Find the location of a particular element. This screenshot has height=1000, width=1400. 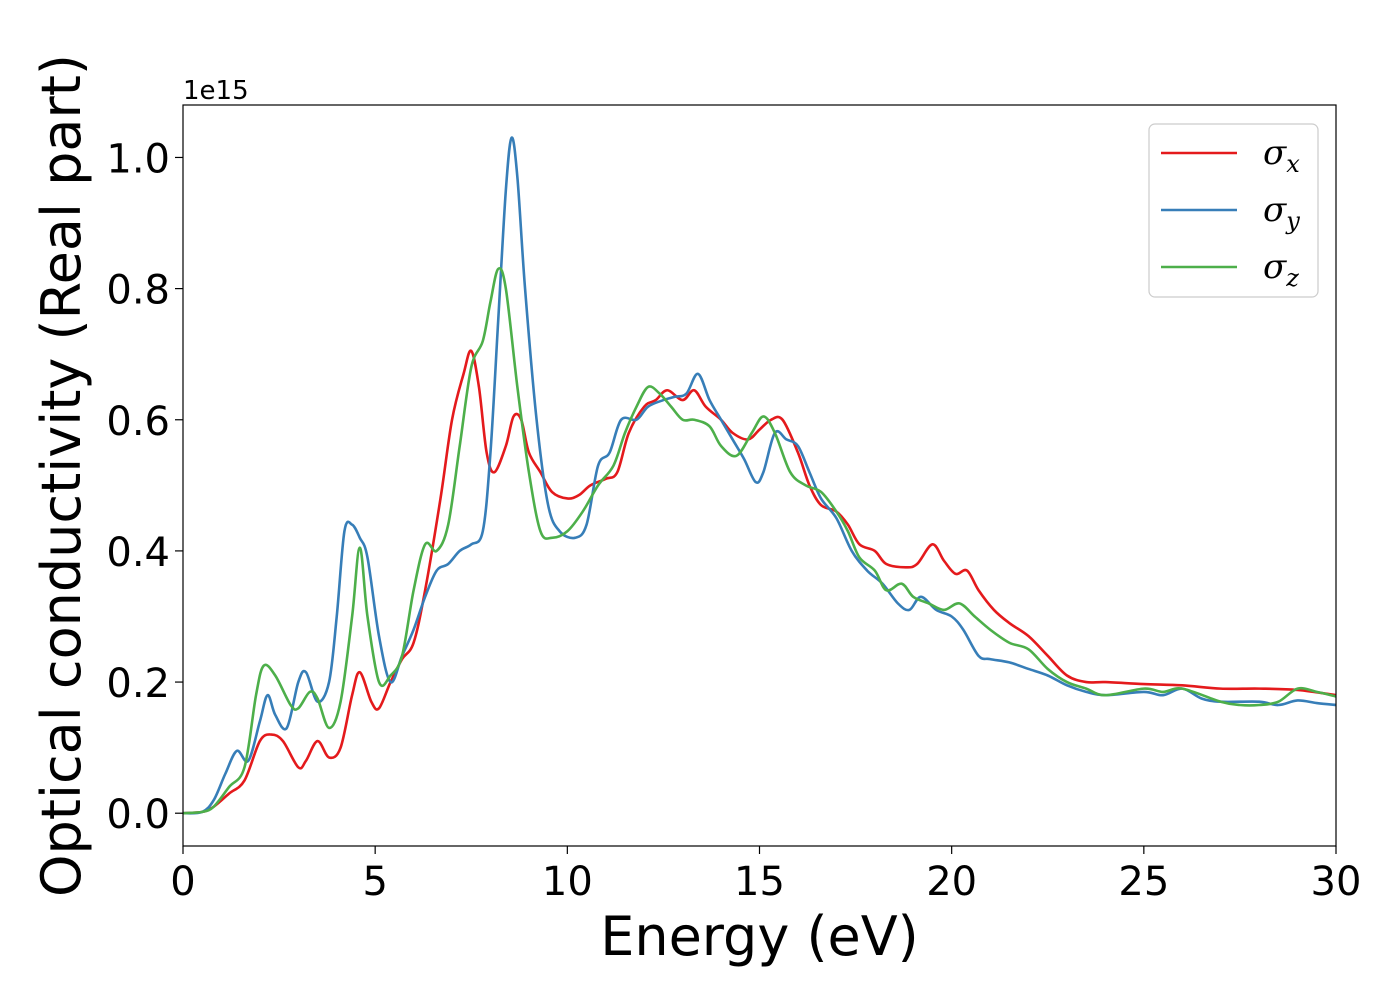

y-axis-ticks: 0.0 0.2 0.4 0.6 0.8 1.0 is located at coordinates (144, 487).